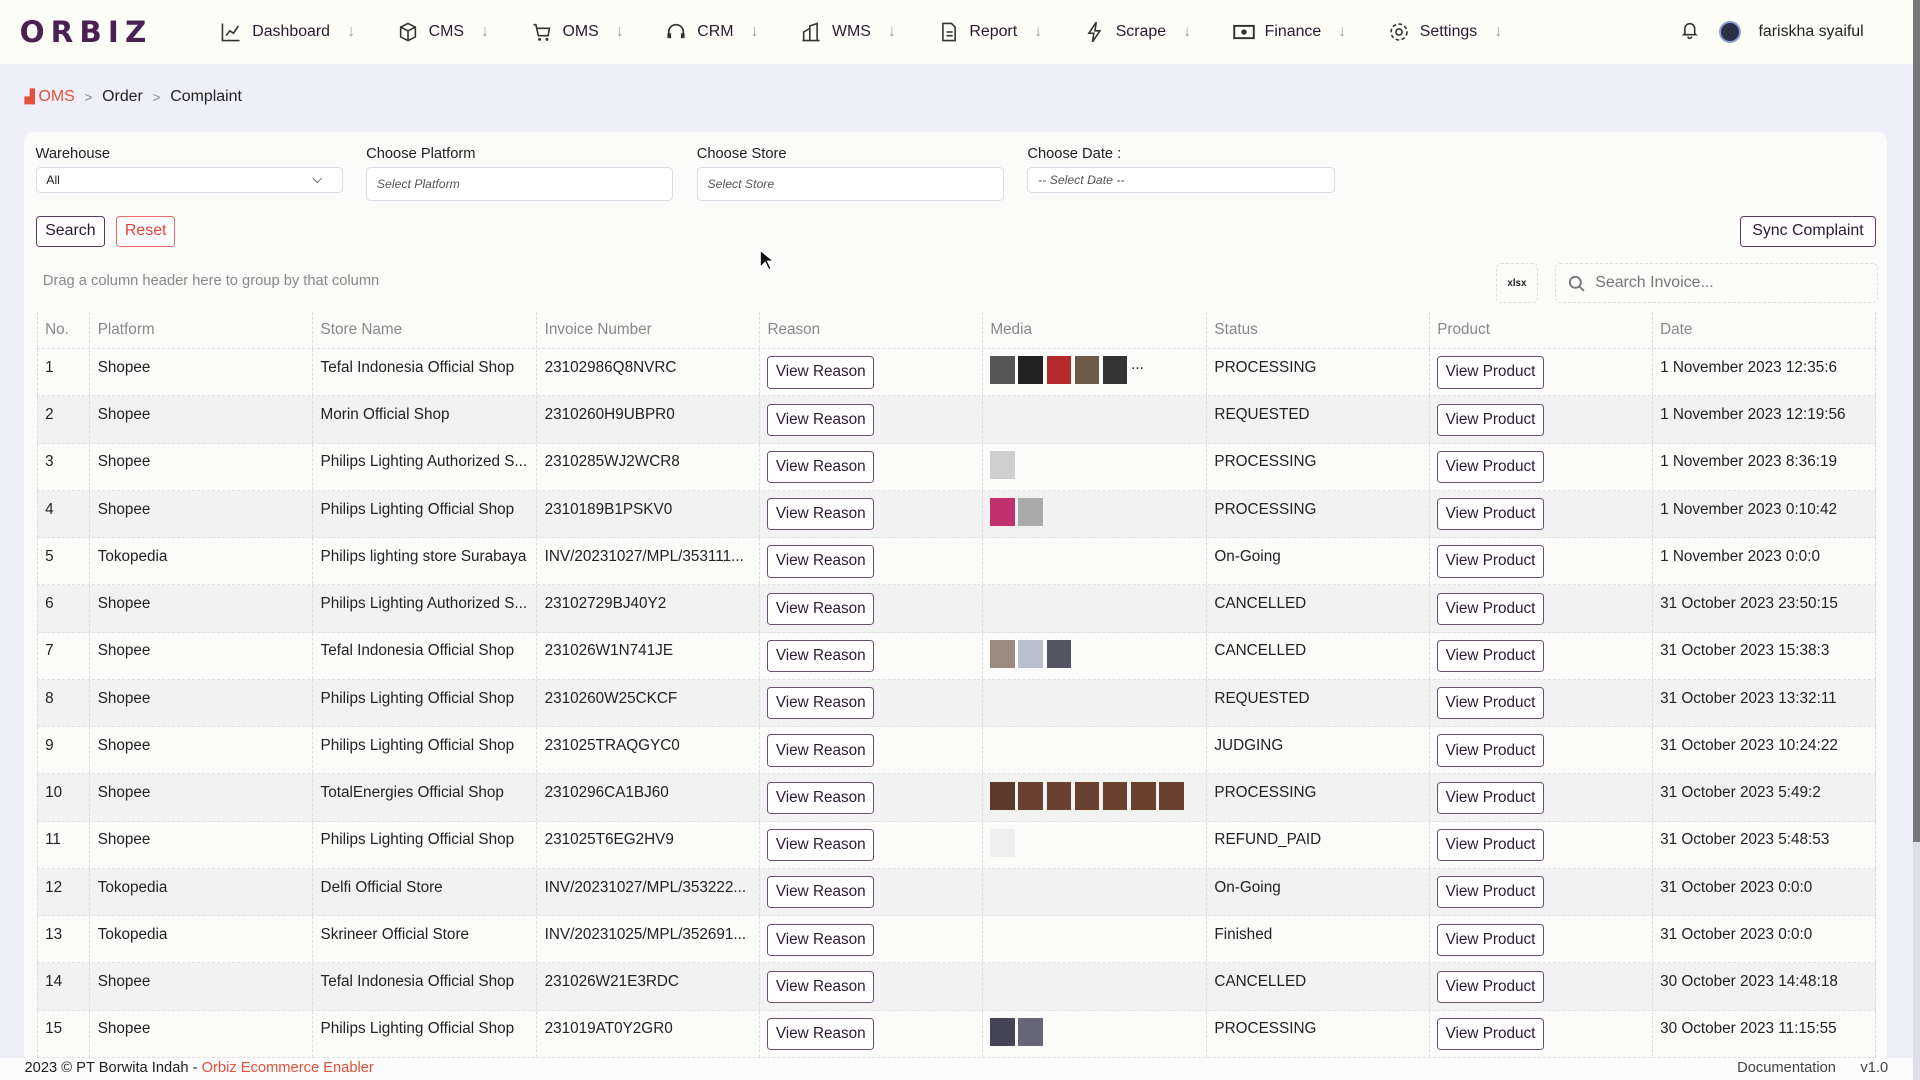  I want to click on nav-dashboard: Dashboard ↓, so click(287, 32).